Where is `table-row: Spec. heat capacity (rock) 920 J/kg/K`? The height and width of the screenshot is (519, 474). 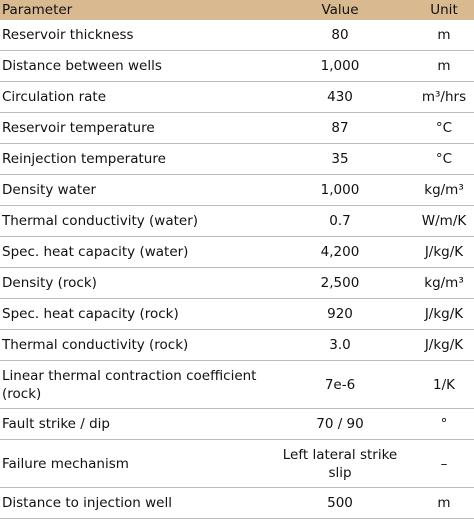
table-row: Spec. heat capacity (rock) 920 J/kg/K is located at coordinates (237, 314).